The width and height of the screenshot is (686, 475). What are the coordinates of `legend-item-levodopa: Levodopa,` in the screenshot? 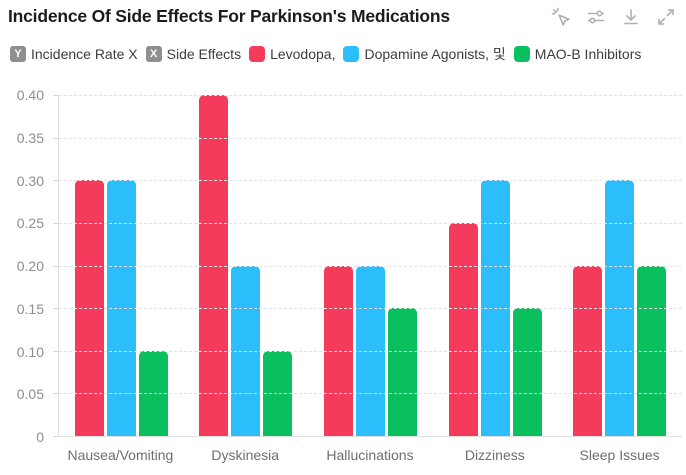 It's located at (292, 54).